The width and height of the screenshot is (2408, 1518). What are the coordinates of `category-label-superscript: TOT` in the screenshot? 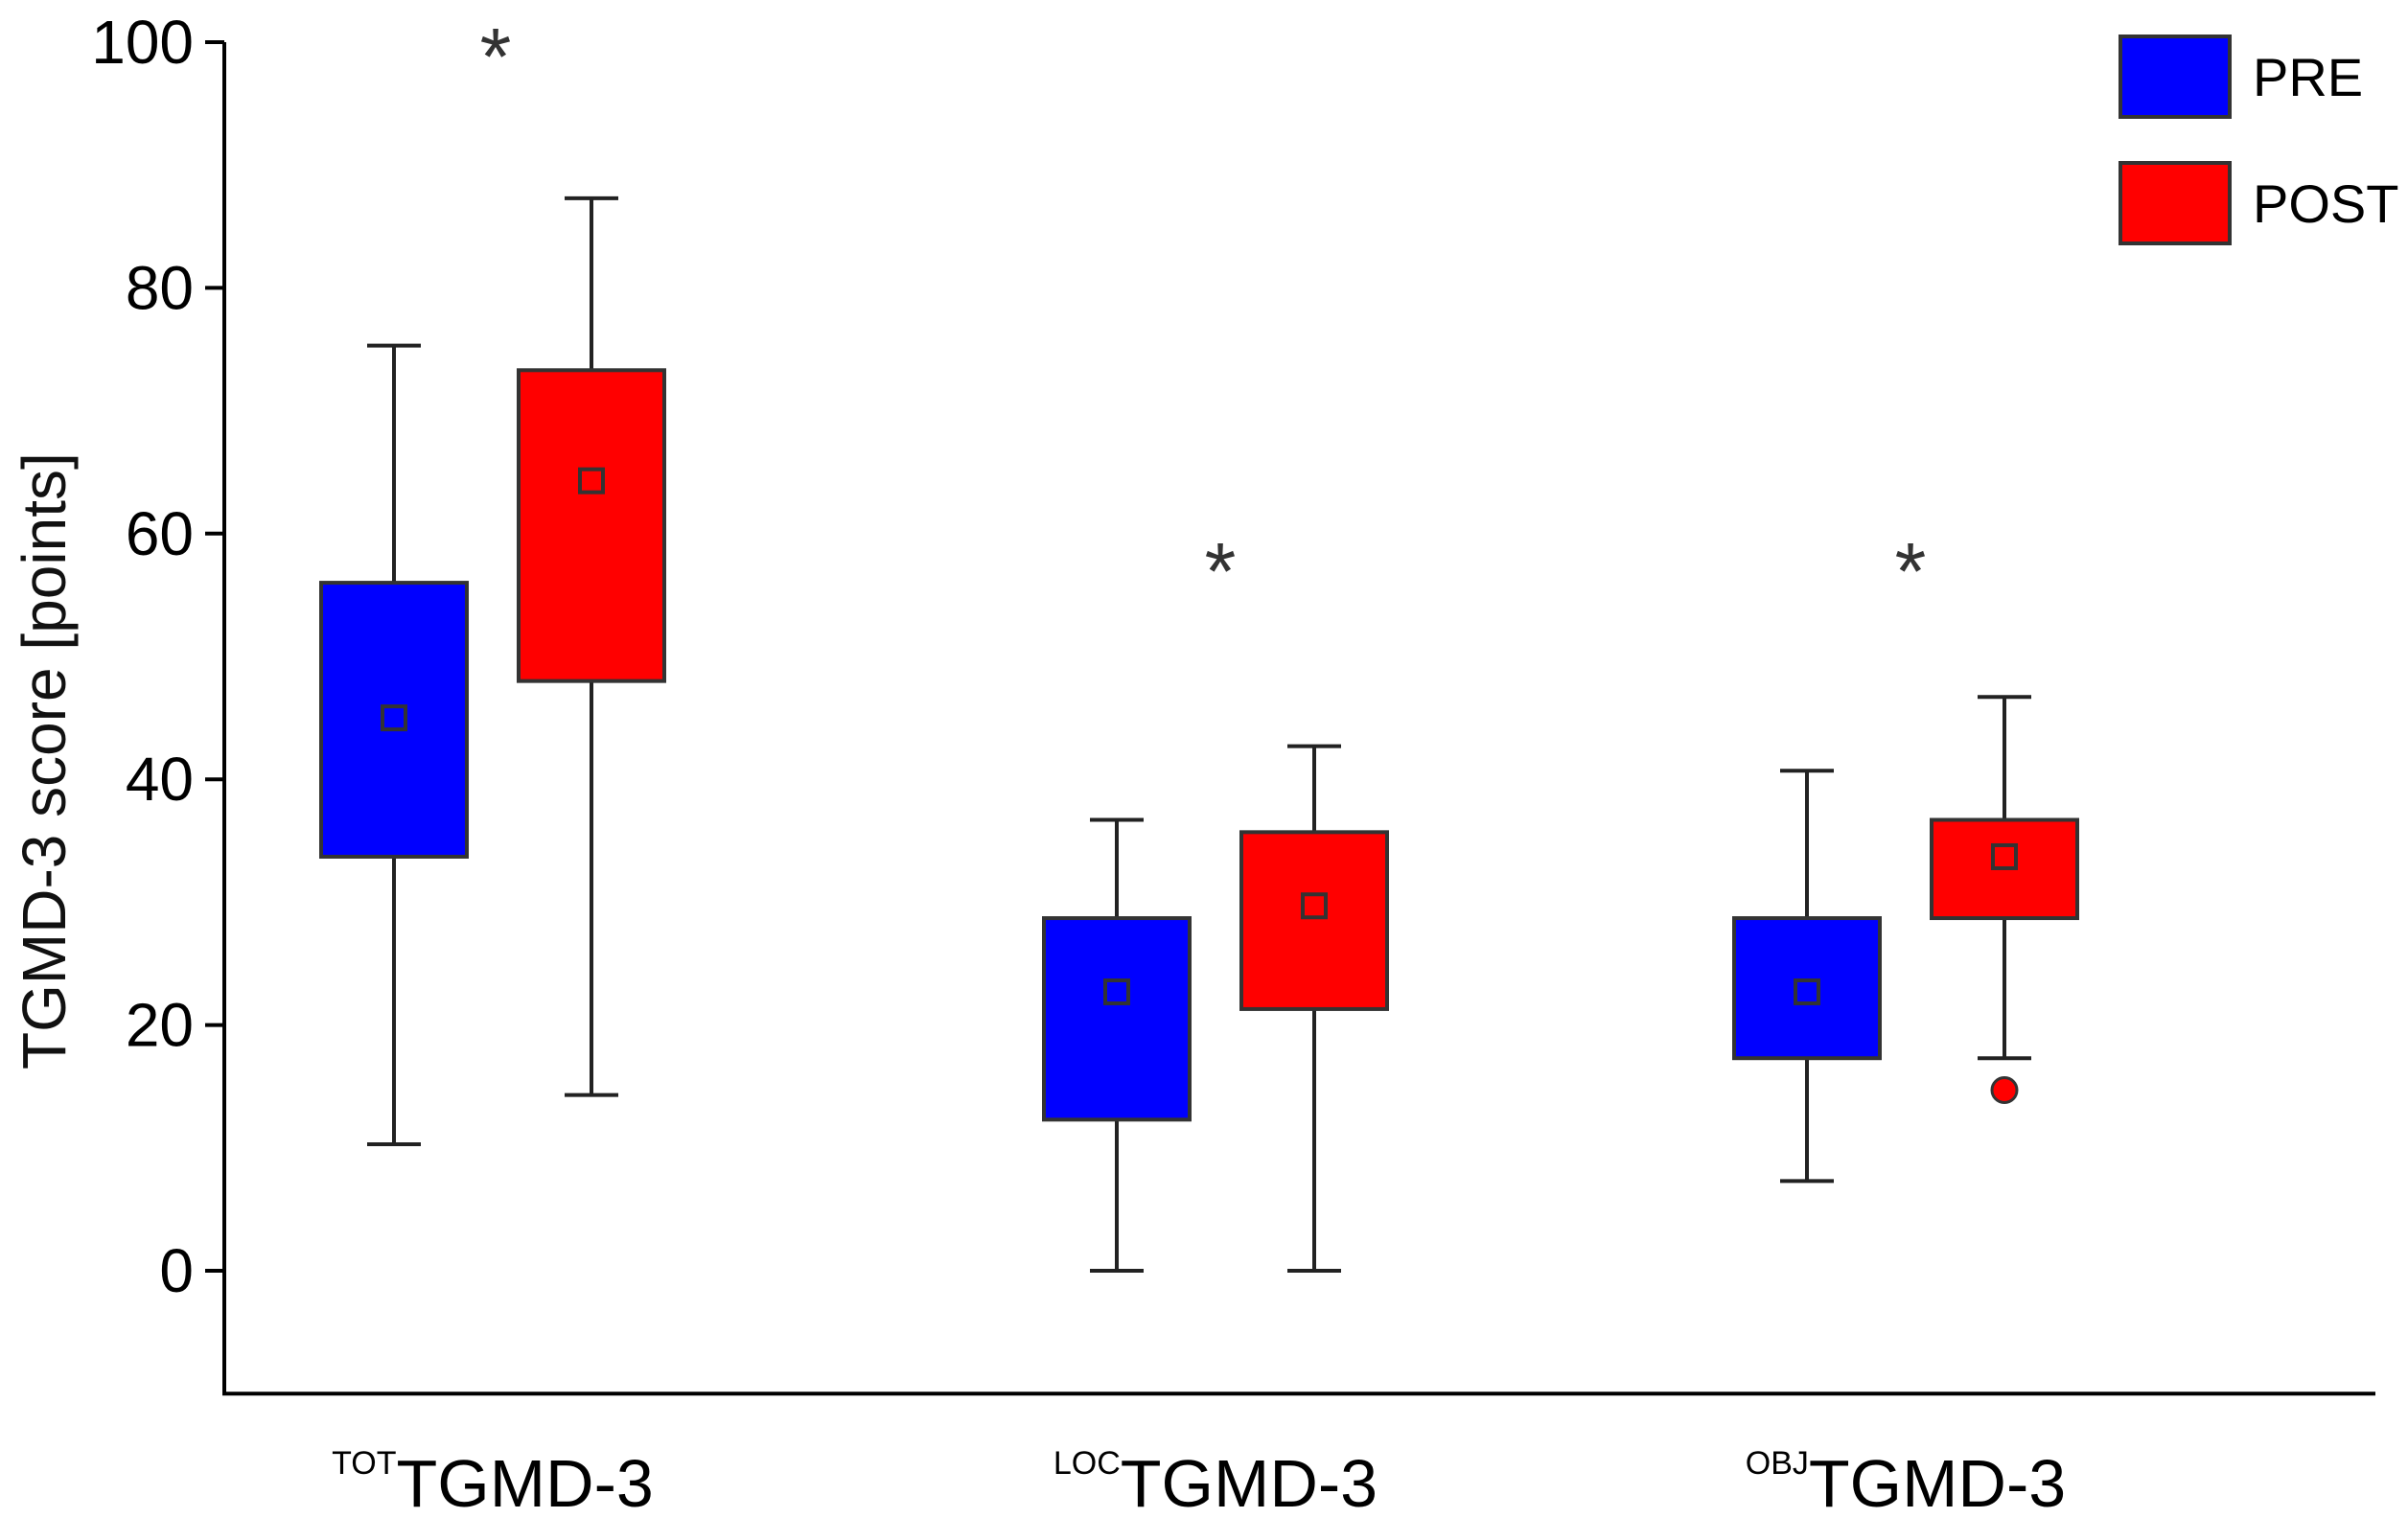 It's located at (364, 1463).